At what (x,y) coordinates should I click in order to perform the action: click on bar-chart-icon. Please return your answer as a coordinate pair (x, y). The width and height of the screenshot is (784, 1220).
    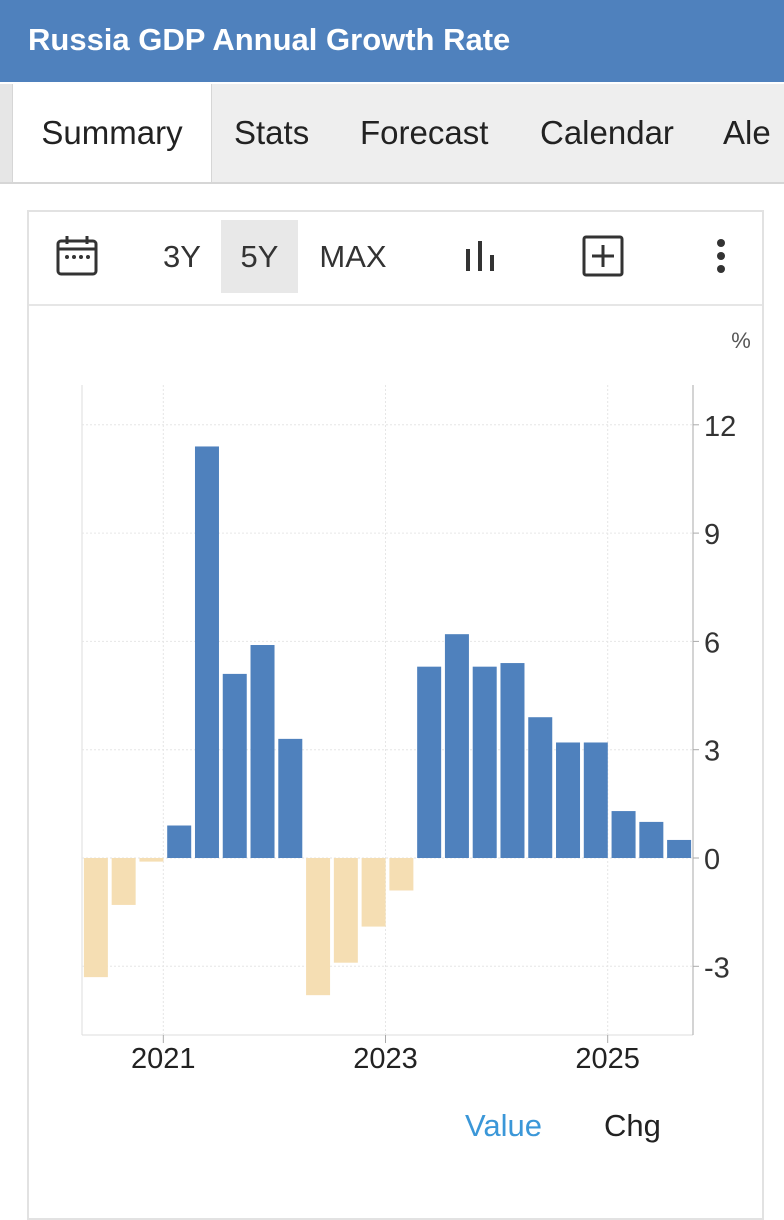
    Looking at the image, I should click on (480, 256).